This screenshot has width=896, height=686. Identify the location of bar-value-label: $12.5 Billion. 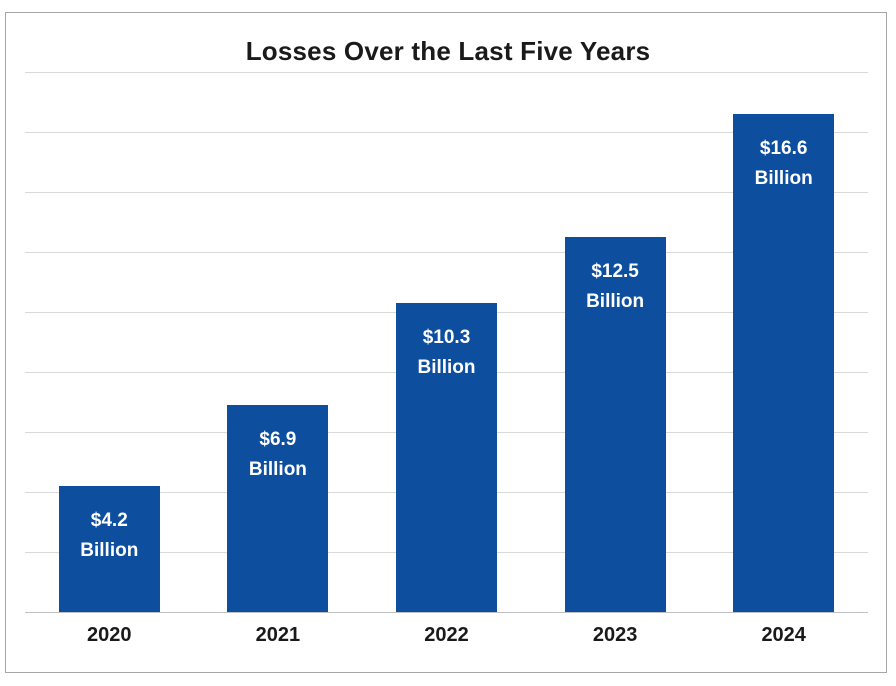
(615, 287).